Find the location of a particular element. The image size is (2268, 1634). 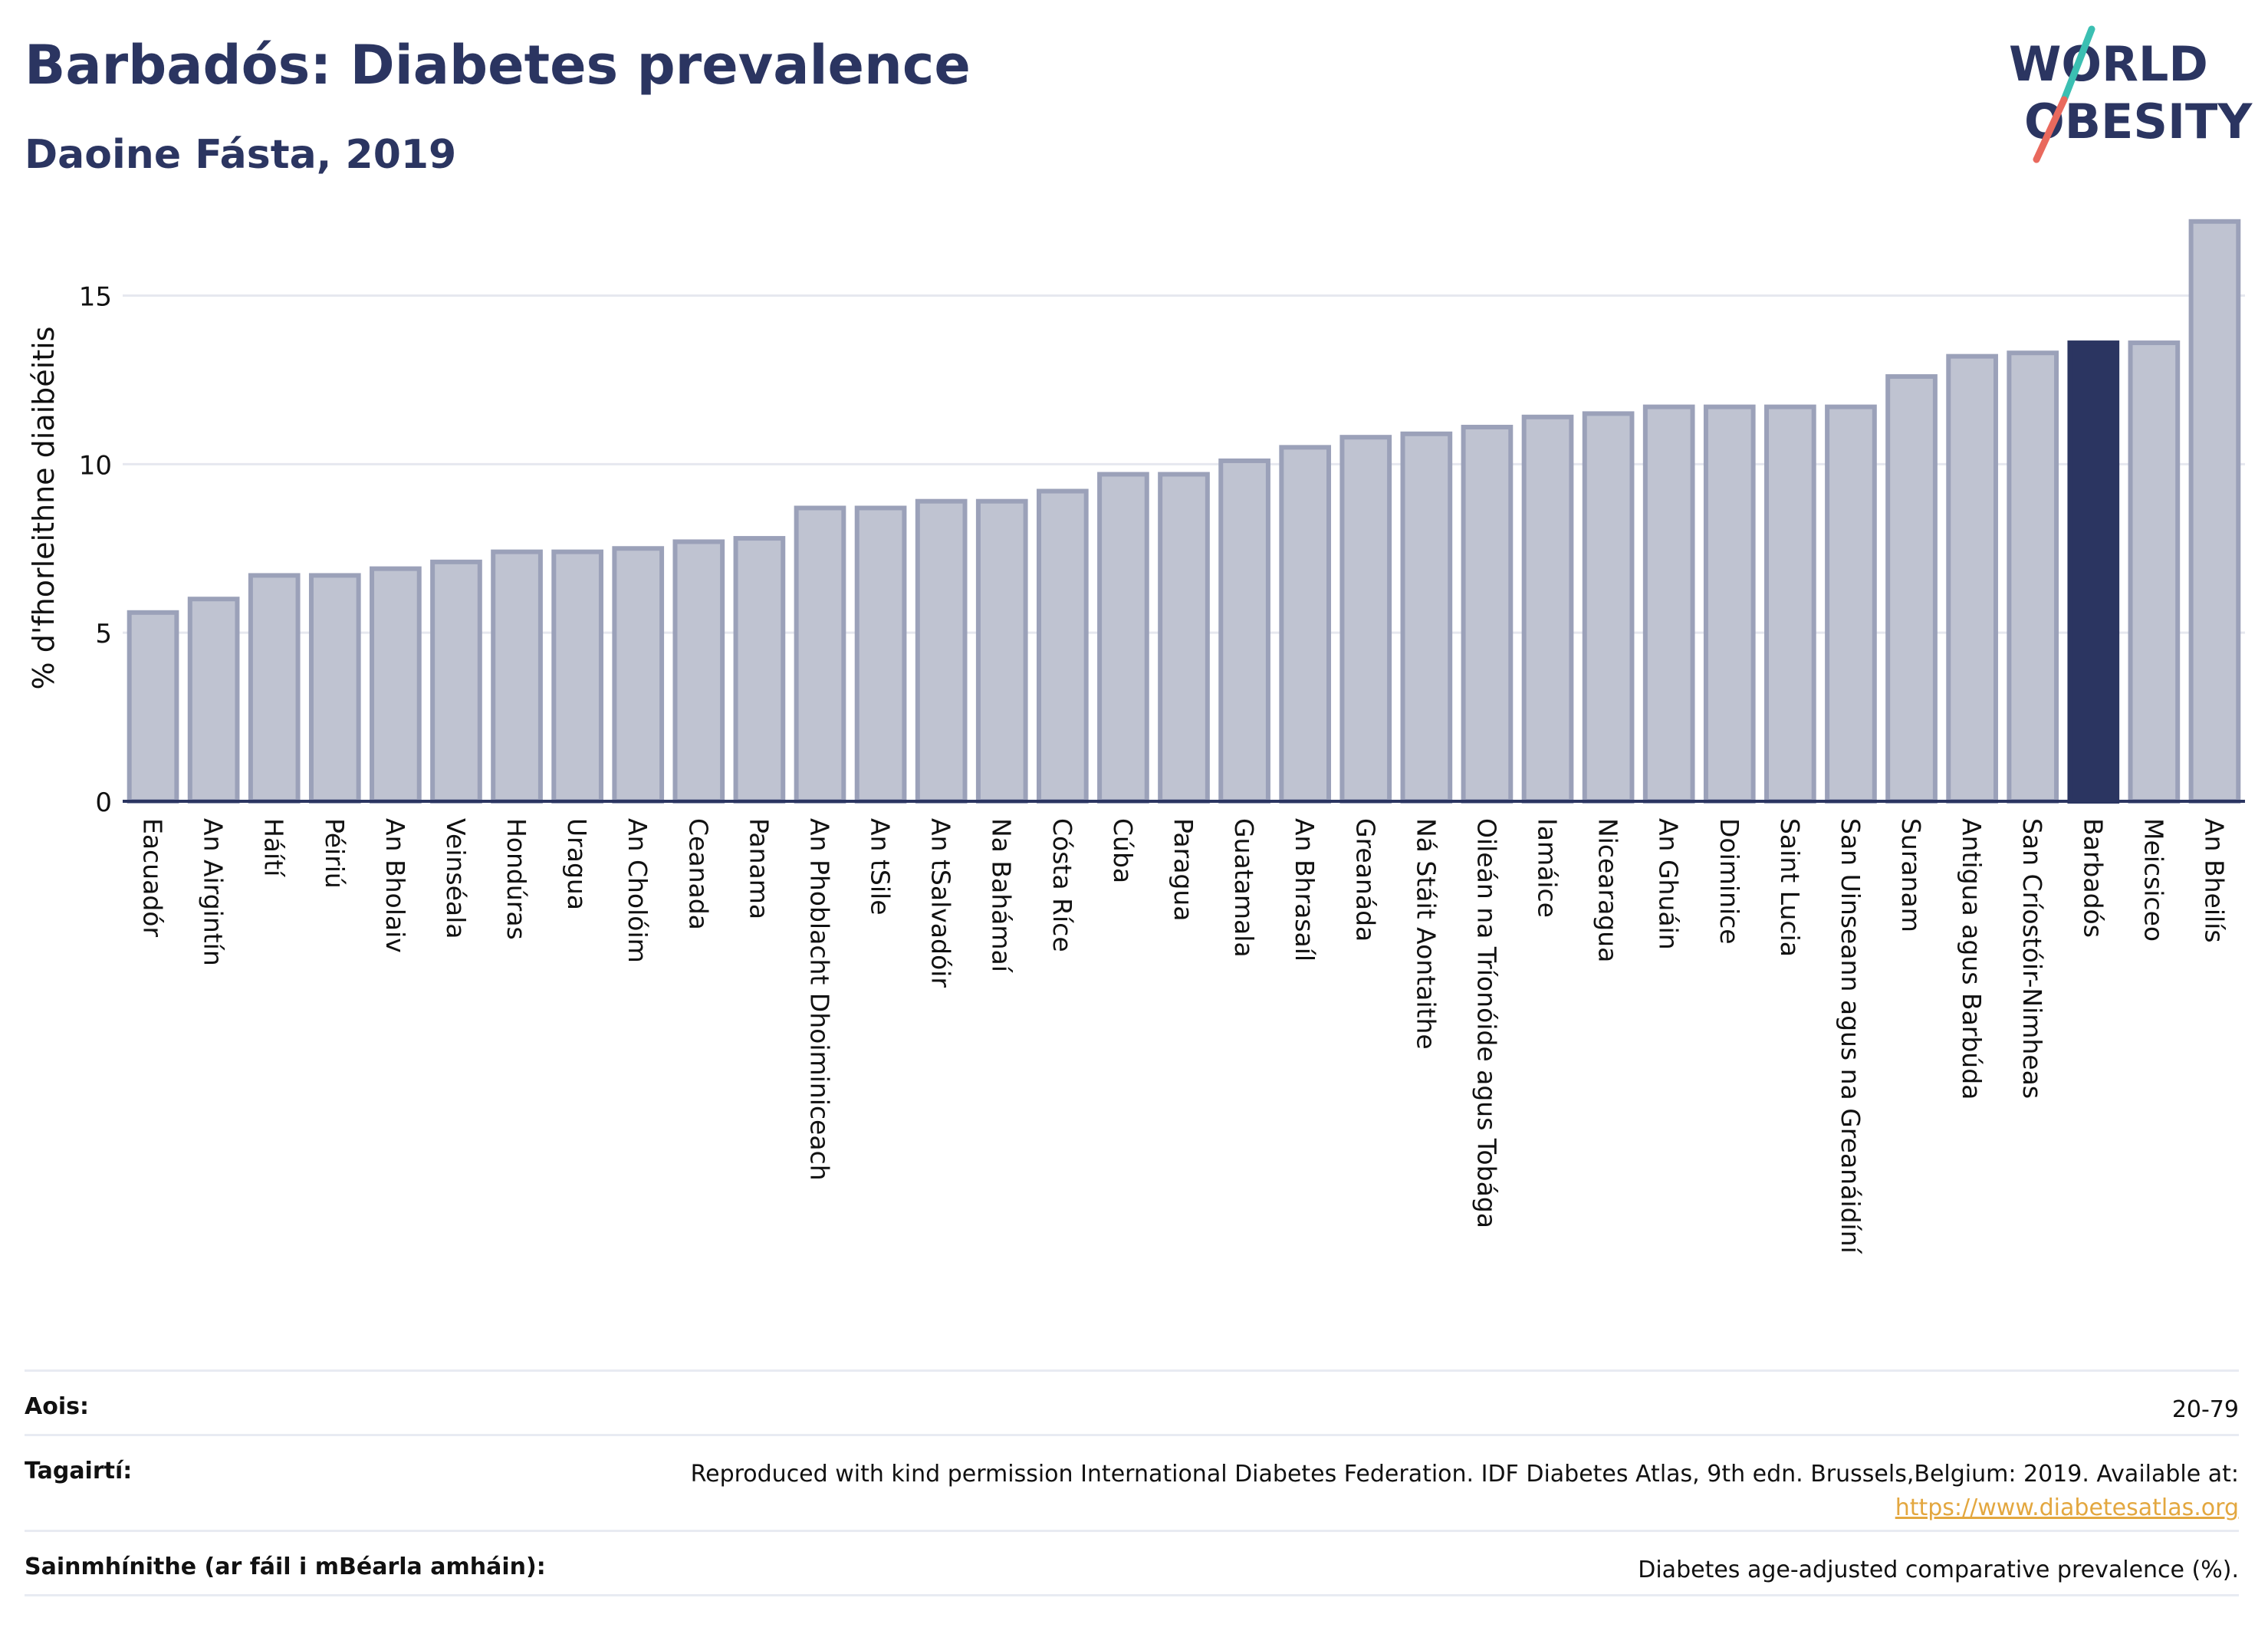

footer-references-link: https://www.diabetesatlas.org is located at coordinates (2067, 1508).